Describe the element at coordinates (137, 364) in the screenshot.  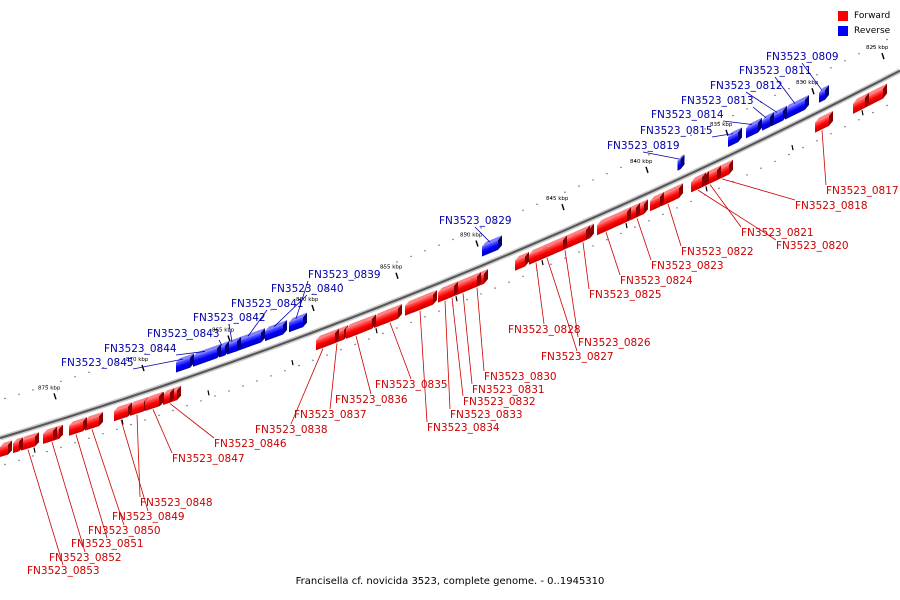
I see `scale-tick: 870 kbp` at that location.